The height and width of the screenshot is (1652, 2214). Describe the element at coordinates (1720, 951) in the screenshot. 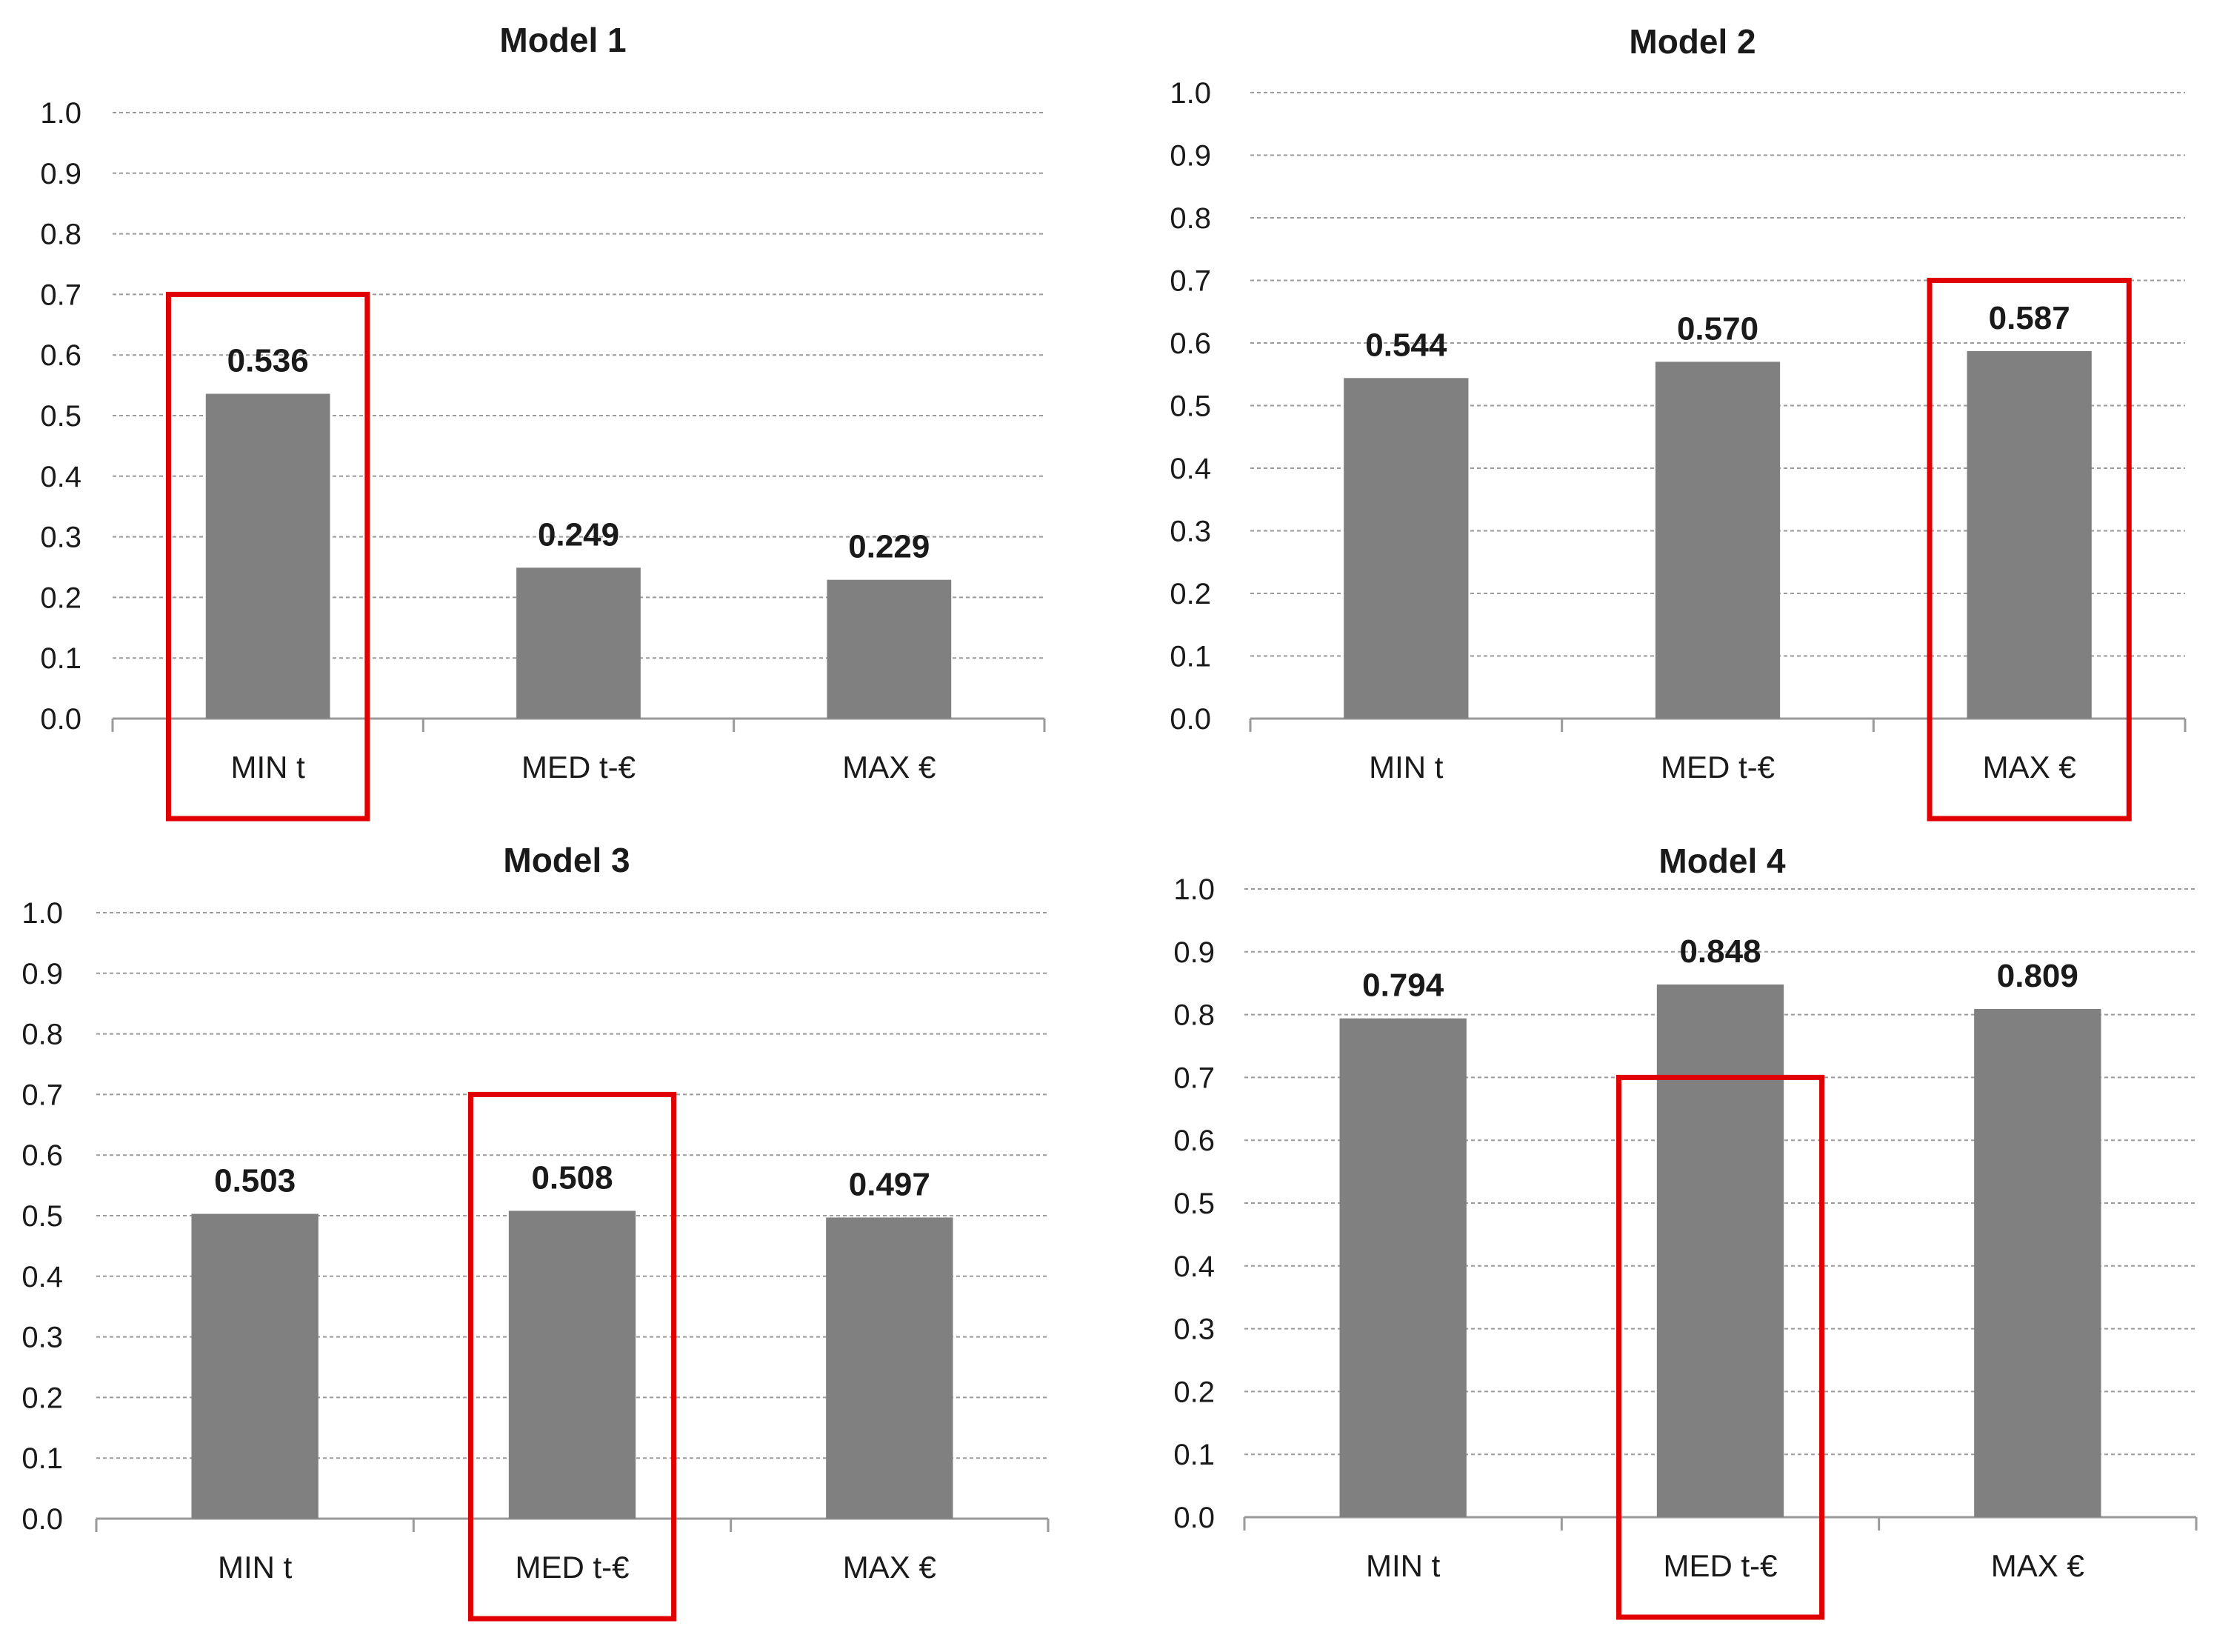

I see `data-label: 0.848` at that location.